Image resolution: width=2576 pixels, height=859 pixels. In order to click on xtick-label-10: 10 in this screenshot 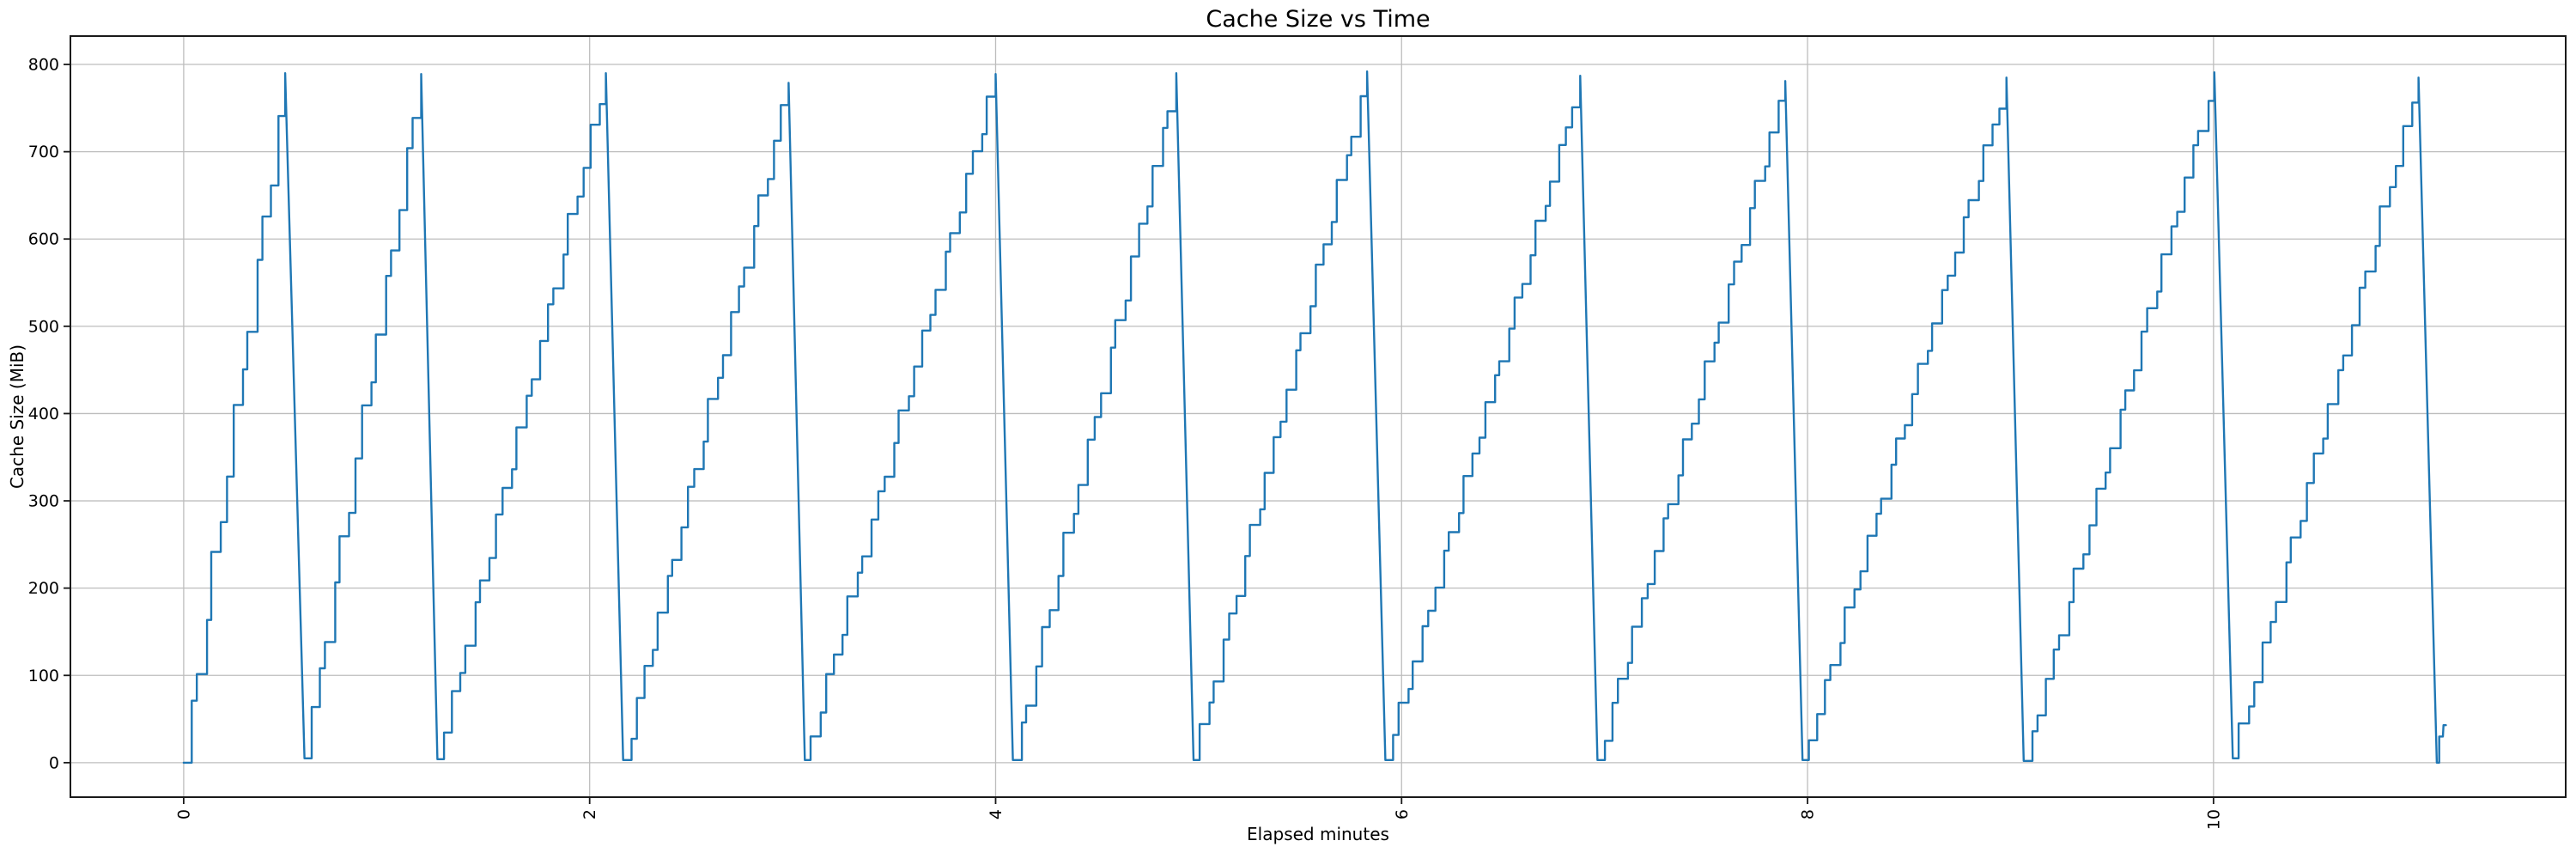, I will do `click(2214, 819)`.